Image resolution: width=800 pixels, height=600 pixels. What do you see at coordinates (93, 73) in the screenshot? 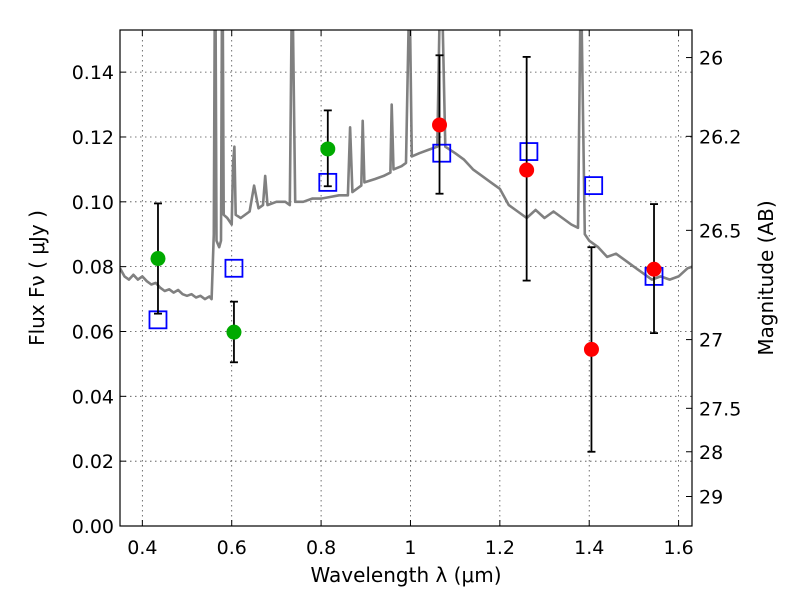
I see `y-tick-label: 0.14` at bounding box center [93, 73].